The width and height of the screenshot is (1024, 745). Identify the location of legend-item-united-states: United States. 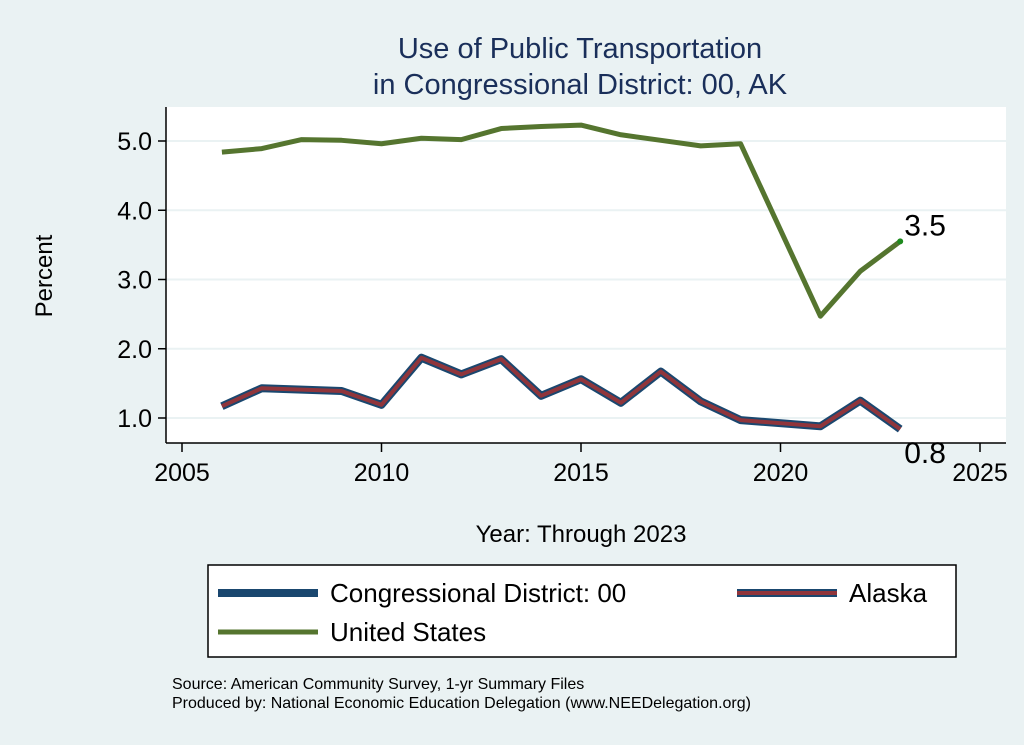
(352, 632).